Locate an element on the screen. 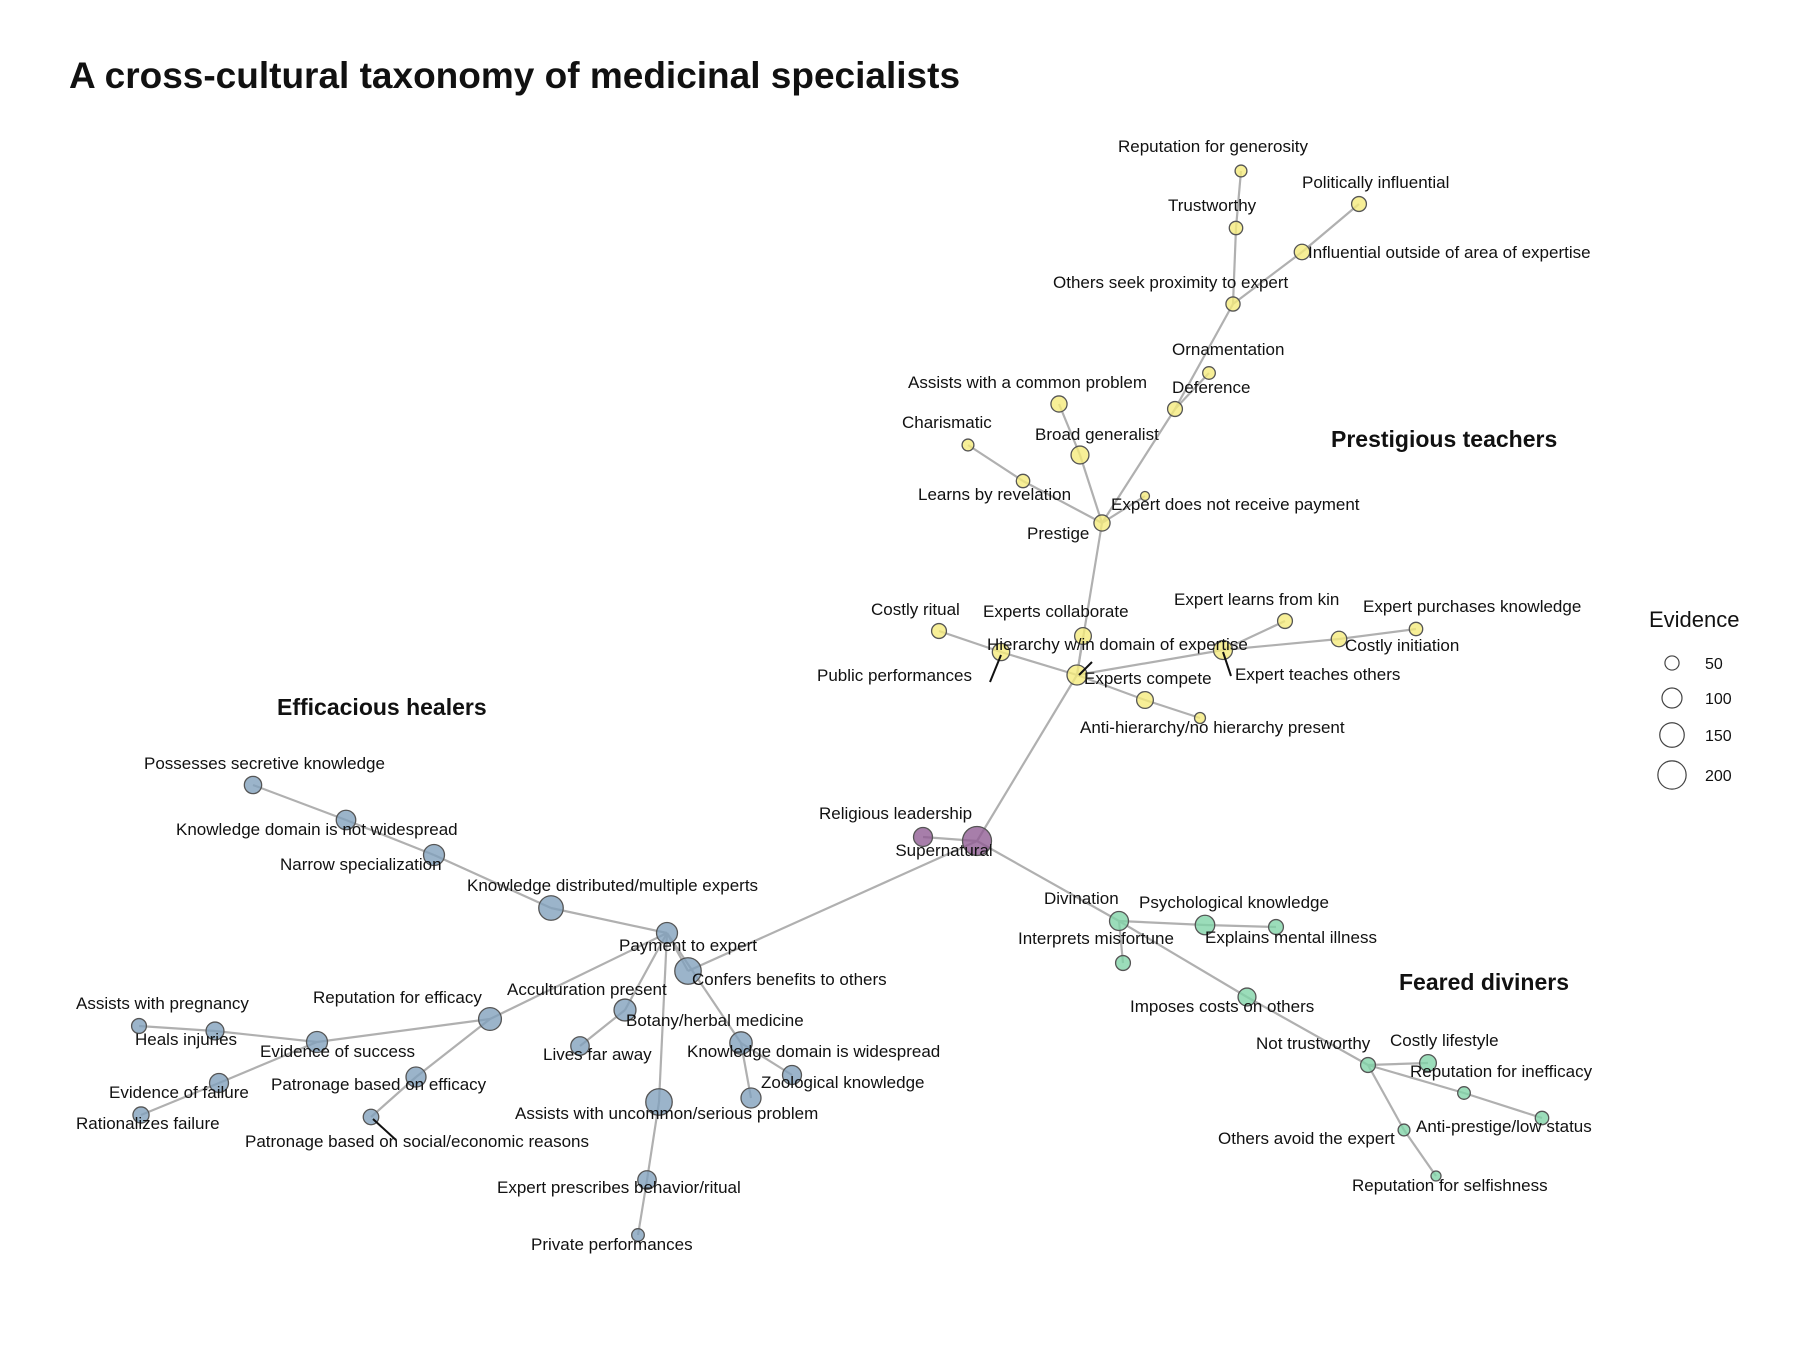 The image size is (1801, 1350). node-trustworthy is located at coordinates (1236, 228).